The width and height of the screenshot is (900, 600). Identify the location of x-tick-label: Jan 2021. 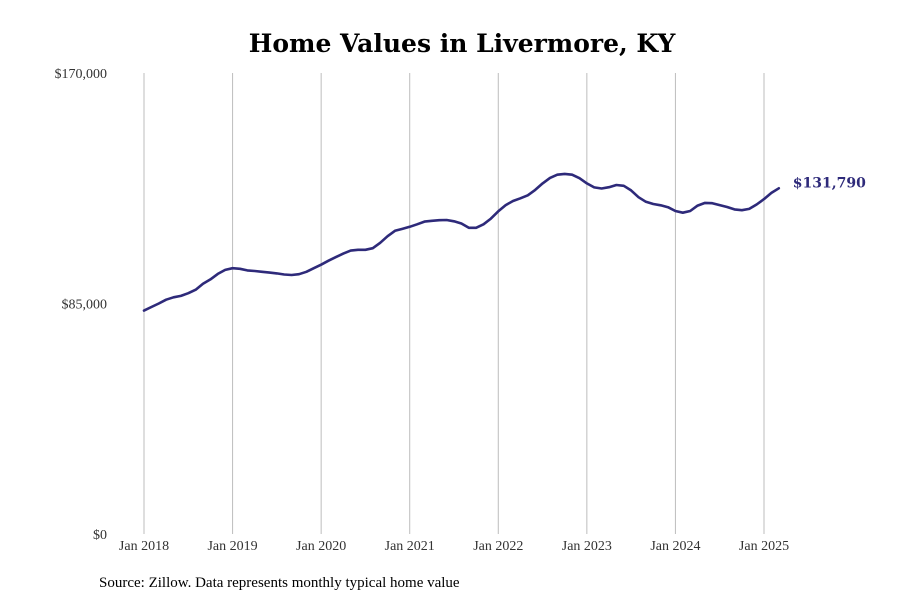
(410, 546).